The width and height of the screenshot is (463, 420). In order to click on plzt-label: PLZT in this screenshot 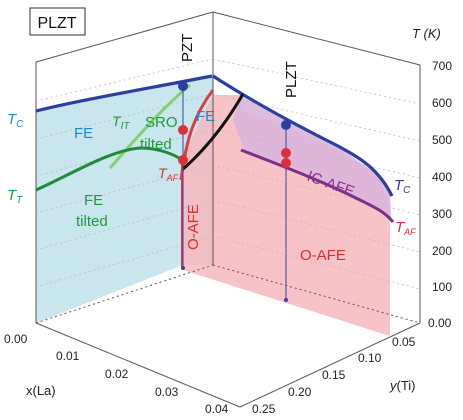, I will do `click(291, 79)`.